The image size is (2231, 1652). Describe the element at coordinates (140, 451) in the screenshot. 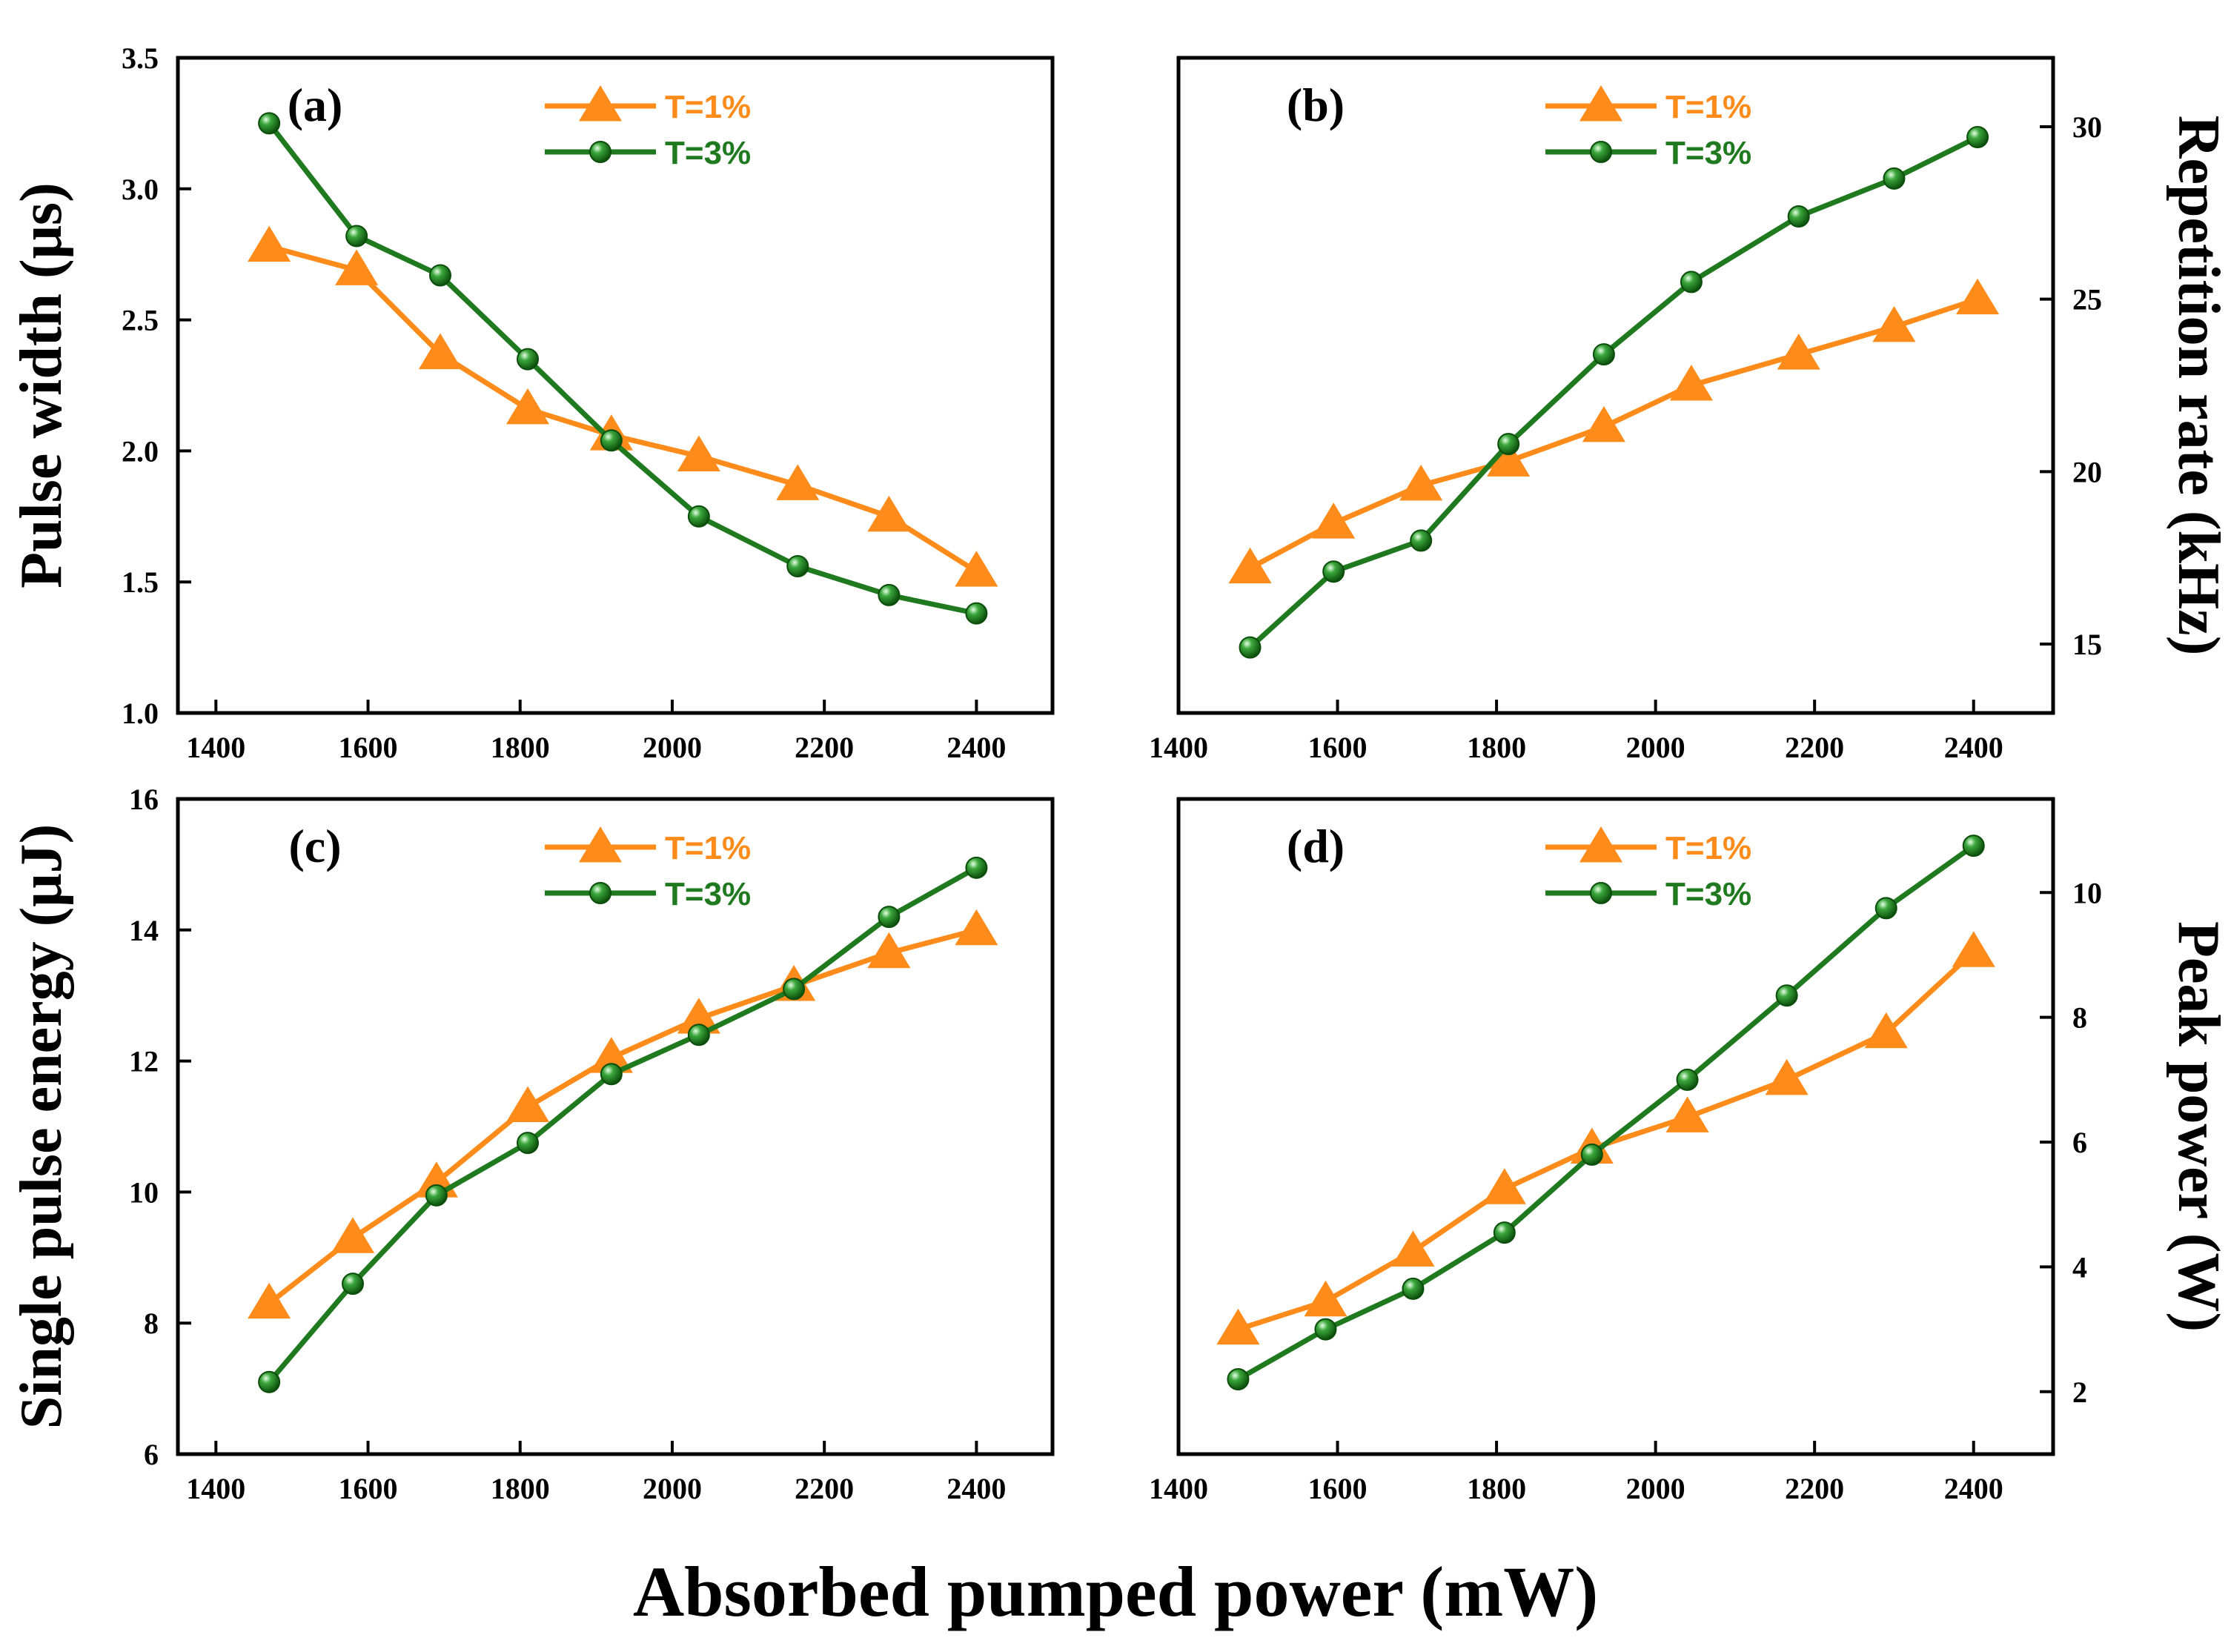

I see `y-tick-label: 2.0` at that location.